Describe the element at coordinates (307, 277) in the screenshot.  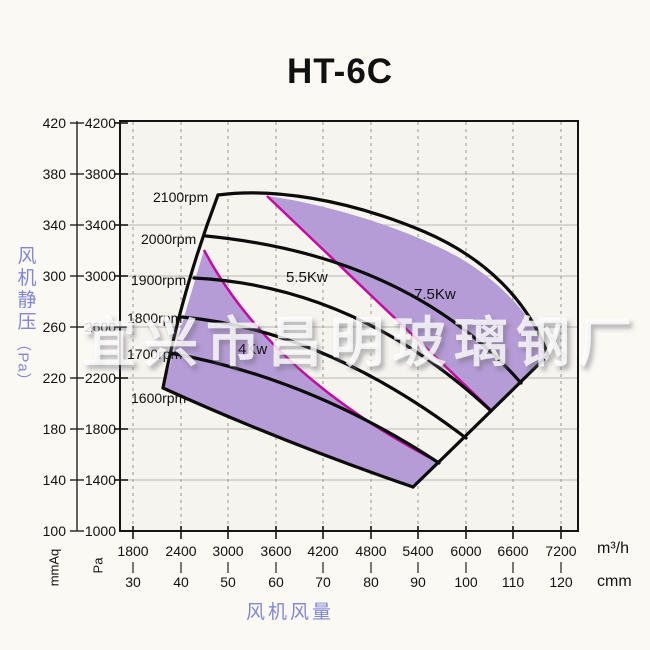
I see `label-5-5kw: 5.5Kw` at that location.